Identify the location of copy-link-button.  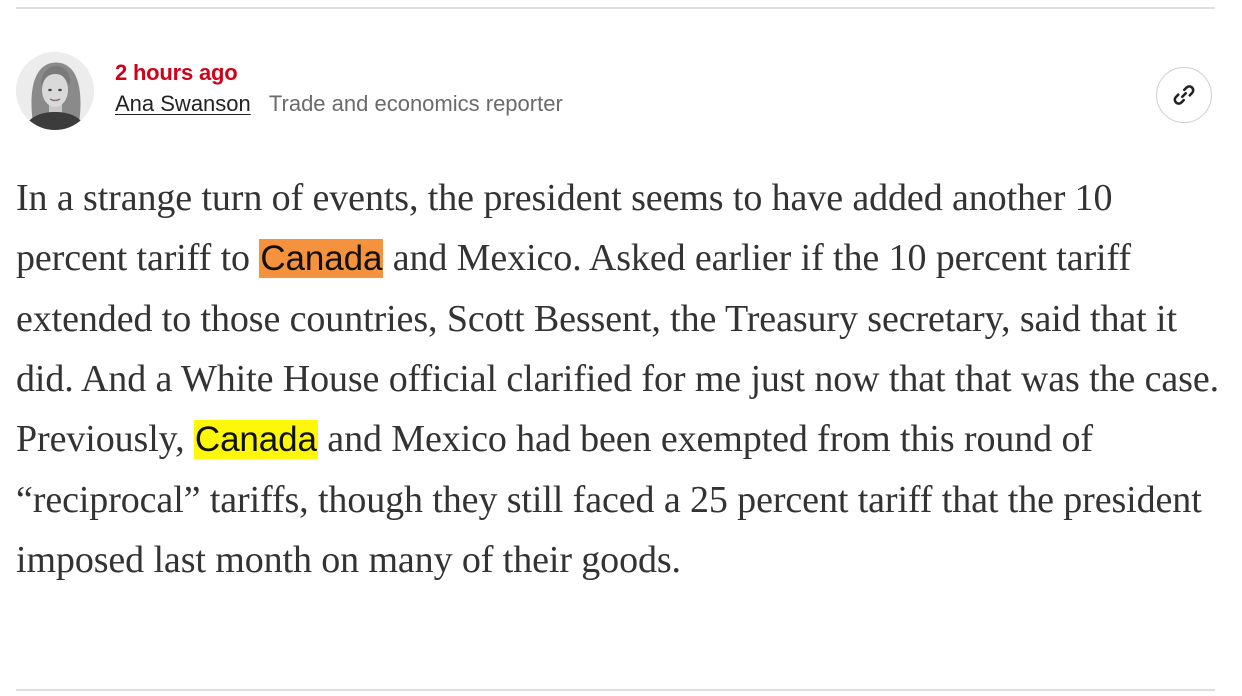
(1184, 95).